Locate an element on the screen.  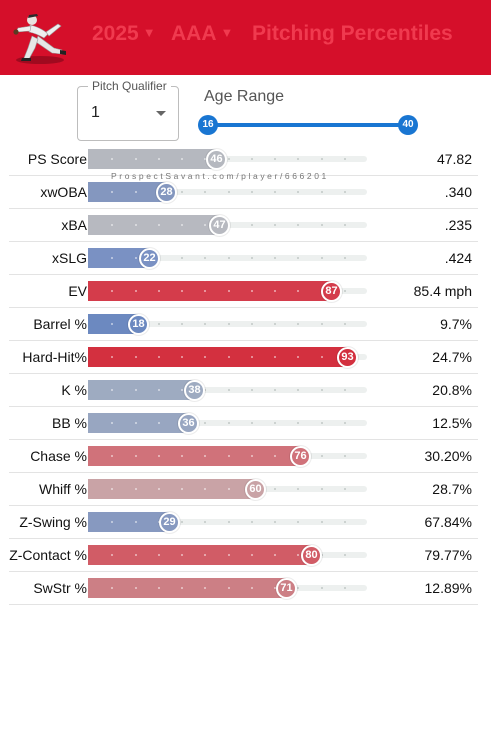
metric-label: xBA is located at coordinates (74, 225).